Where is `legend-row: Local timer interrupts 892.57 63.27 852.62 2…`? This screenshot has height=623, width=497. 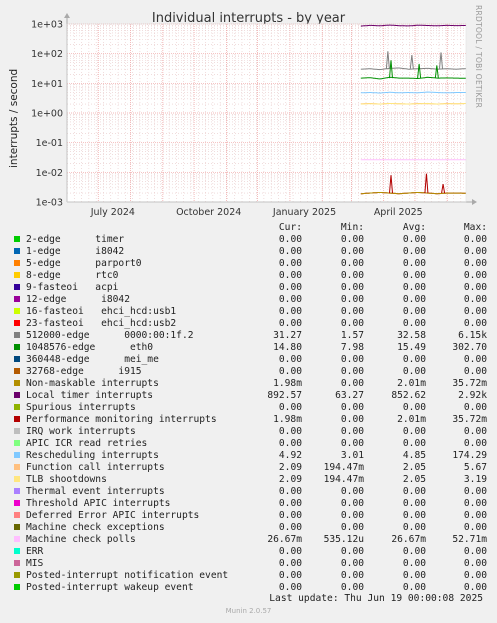 legend-row: Local timer interrupts 892.57 63.27 852.62 2… is located at coordinates (248, 396).